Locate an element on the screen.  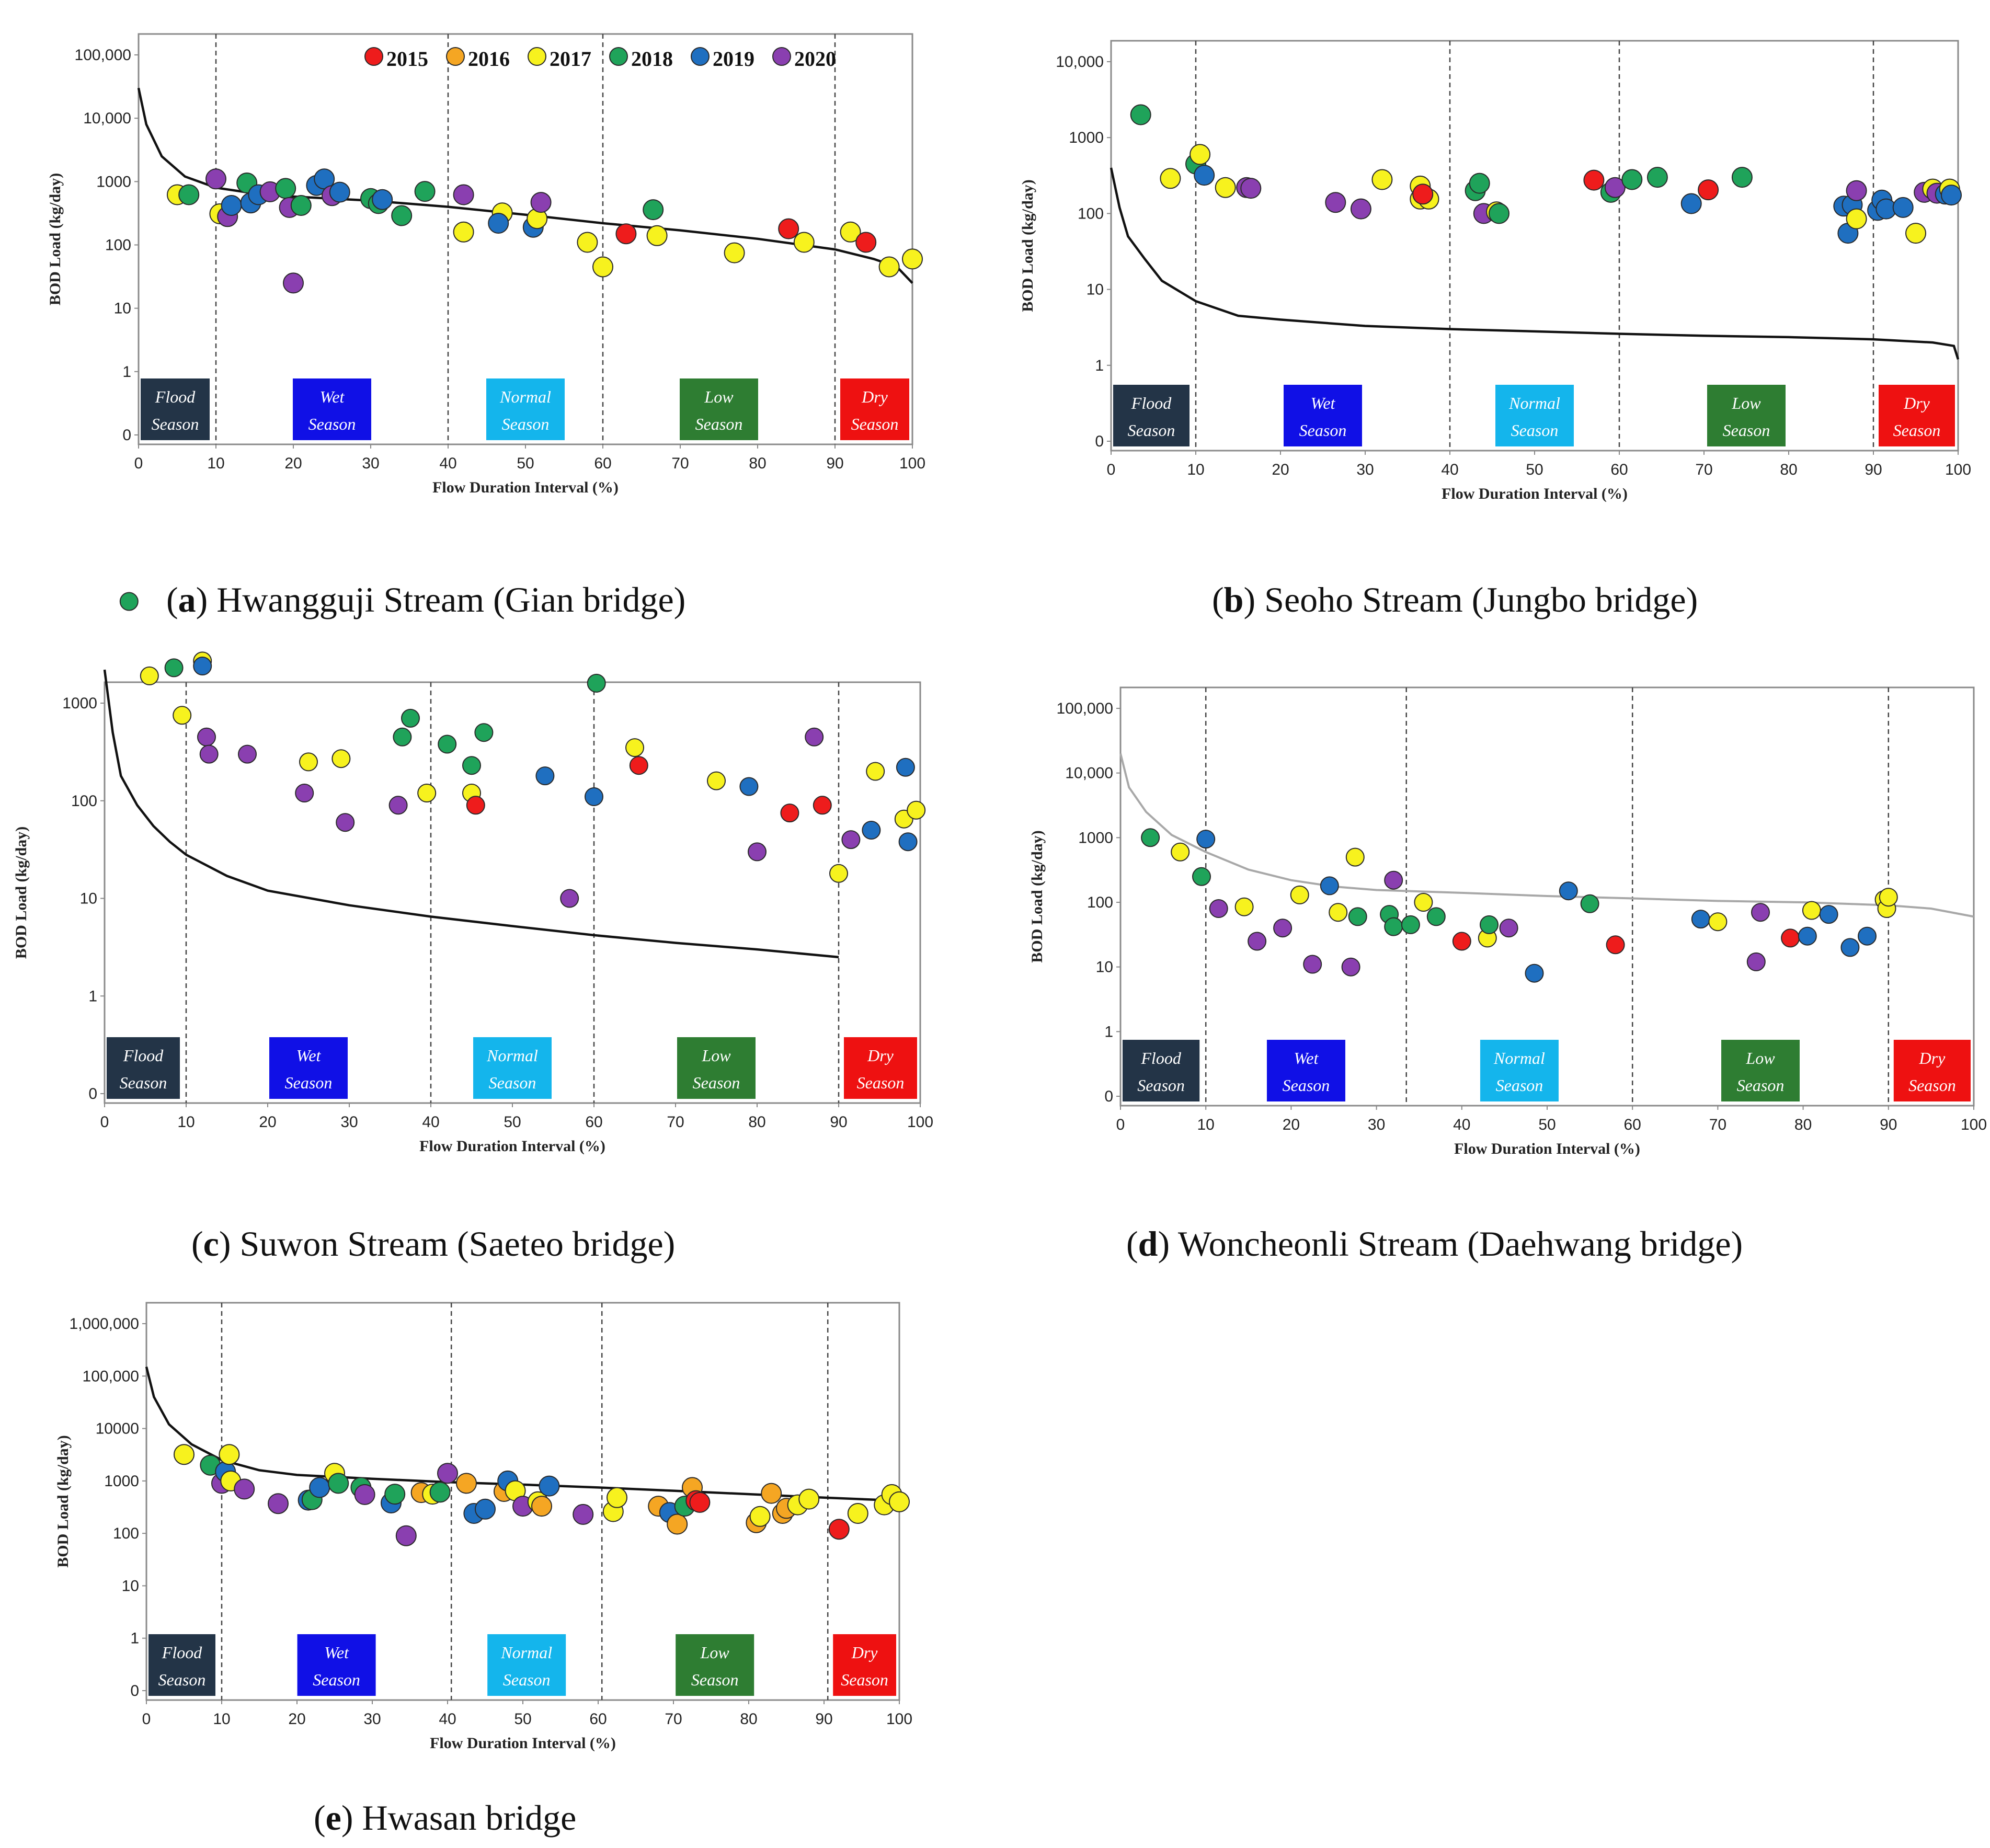
legend-marker-2020 is located at coordinates (781, 56).